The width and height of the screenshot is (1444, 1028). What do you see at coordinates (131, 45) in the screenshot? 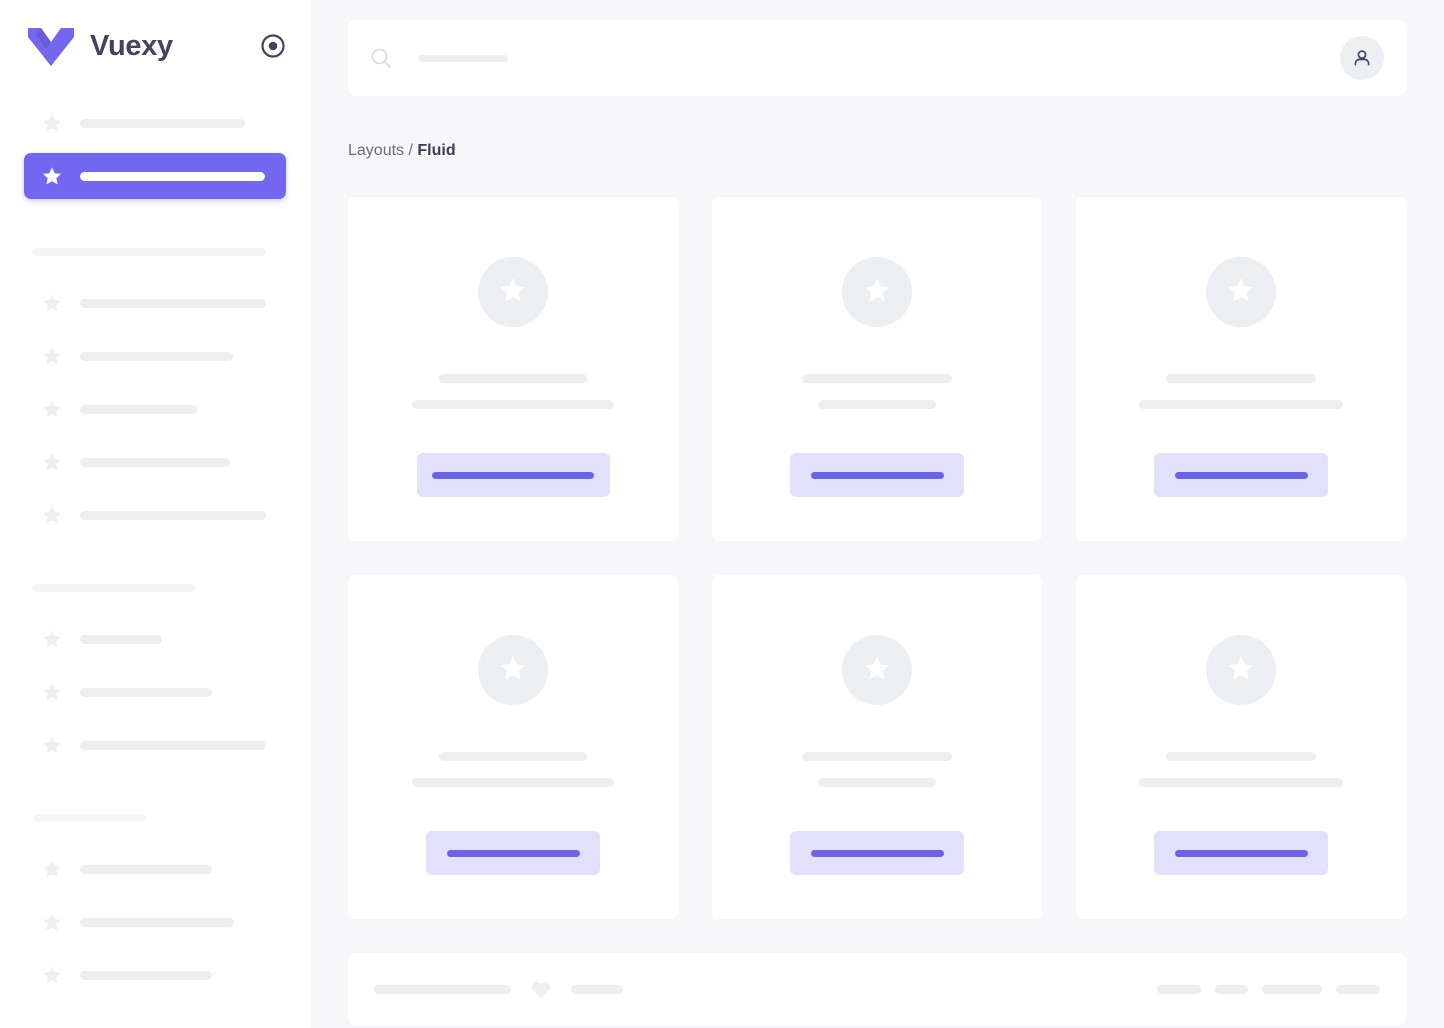
I see `brand-name: Vuexy` at bounding box center [131, 45].